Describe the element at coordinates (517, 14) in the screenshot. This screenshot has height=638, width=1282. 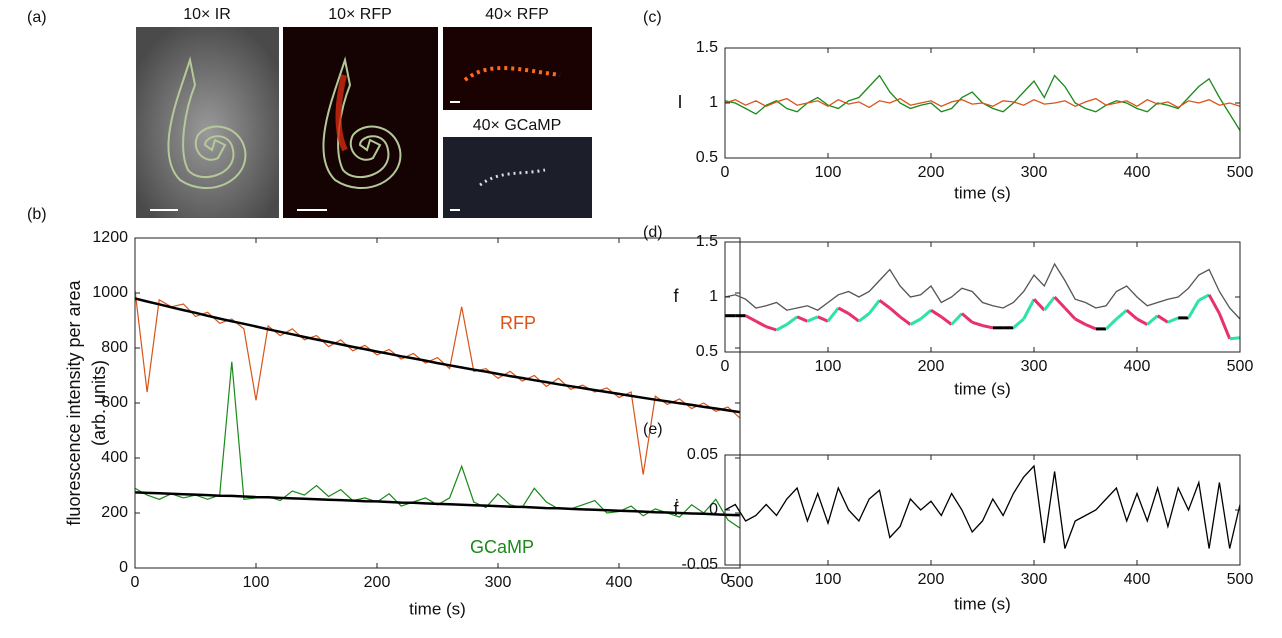
I see `image-title: 40× RFP` at that location.